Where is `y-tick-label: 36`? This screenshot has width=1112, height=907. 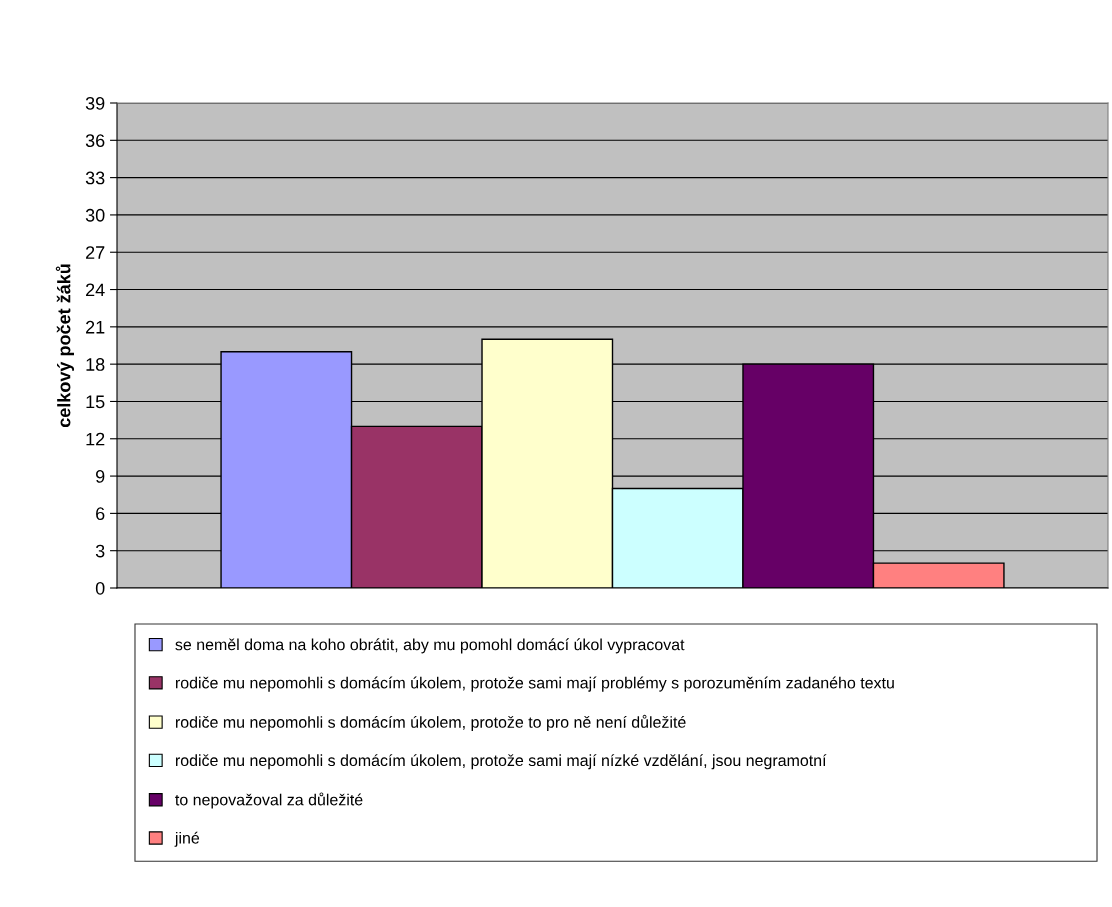 y-tick-label: 36 is located at coordinates (95, 141).